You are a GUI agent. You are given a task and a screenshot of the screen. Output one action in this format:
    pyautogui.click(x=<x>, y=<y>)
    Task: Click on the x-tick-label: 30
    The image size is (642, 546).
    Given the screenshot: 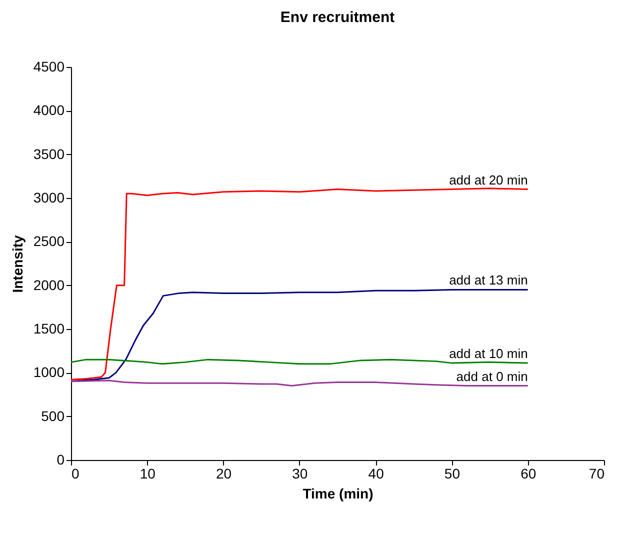 What is the action you would take?
    pyautogui.click(x=300, y=474)
    